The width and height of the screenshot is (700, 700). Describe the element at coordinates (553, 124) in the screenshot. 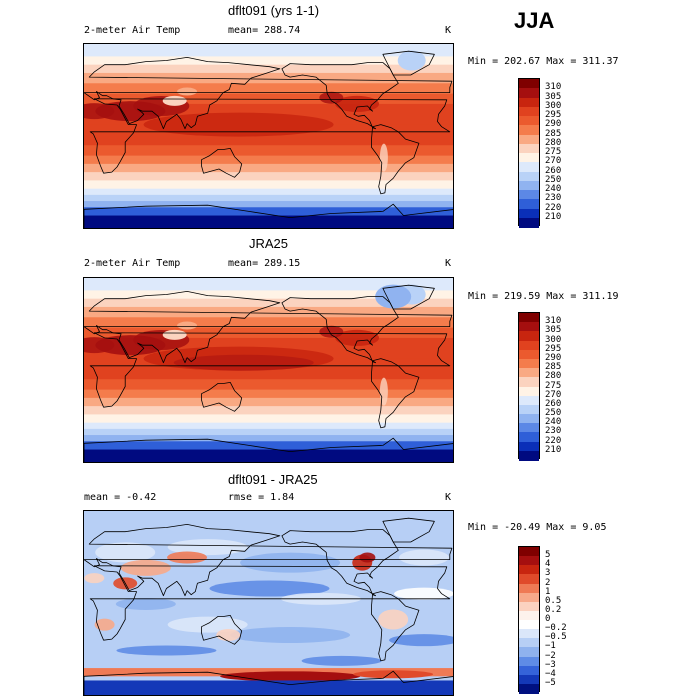

I see `colorbar-tick-label: 290` at that location.